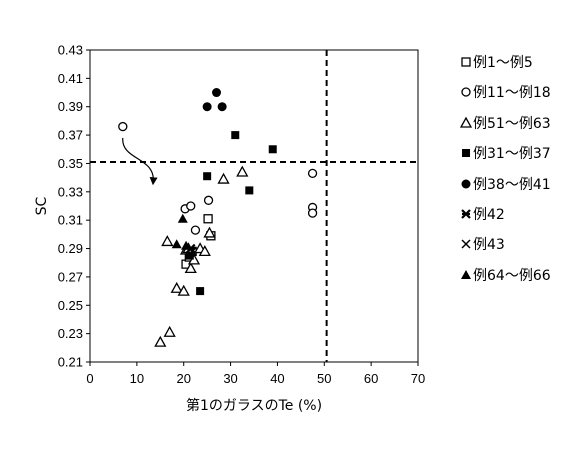  What do you see at coordinates (512, 123) in the screenshot?
I see `legend-label: 例51～例63` at bounding box center [512, 123].